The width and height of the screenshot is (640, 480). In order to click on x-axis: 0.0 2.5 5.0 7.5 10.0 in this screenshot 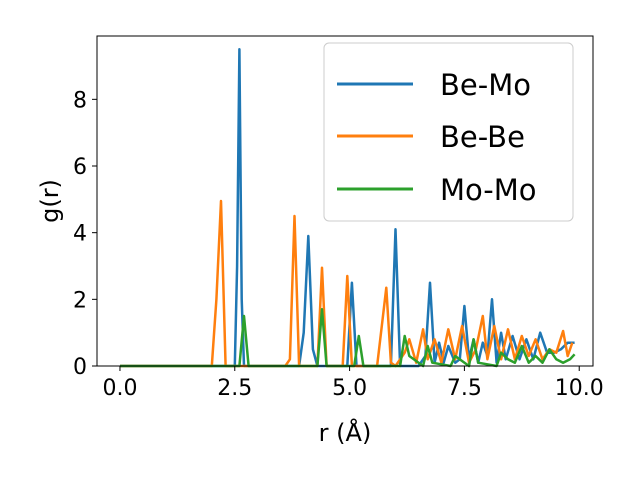, I will do `click(353, 383)`.